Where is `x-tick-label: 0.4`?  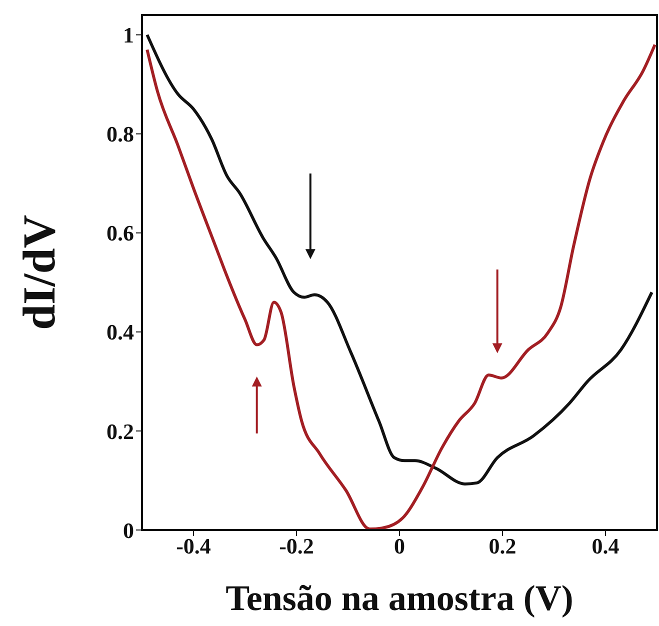 x-tick-label: 0.4 is located at coordinates (606, 546).